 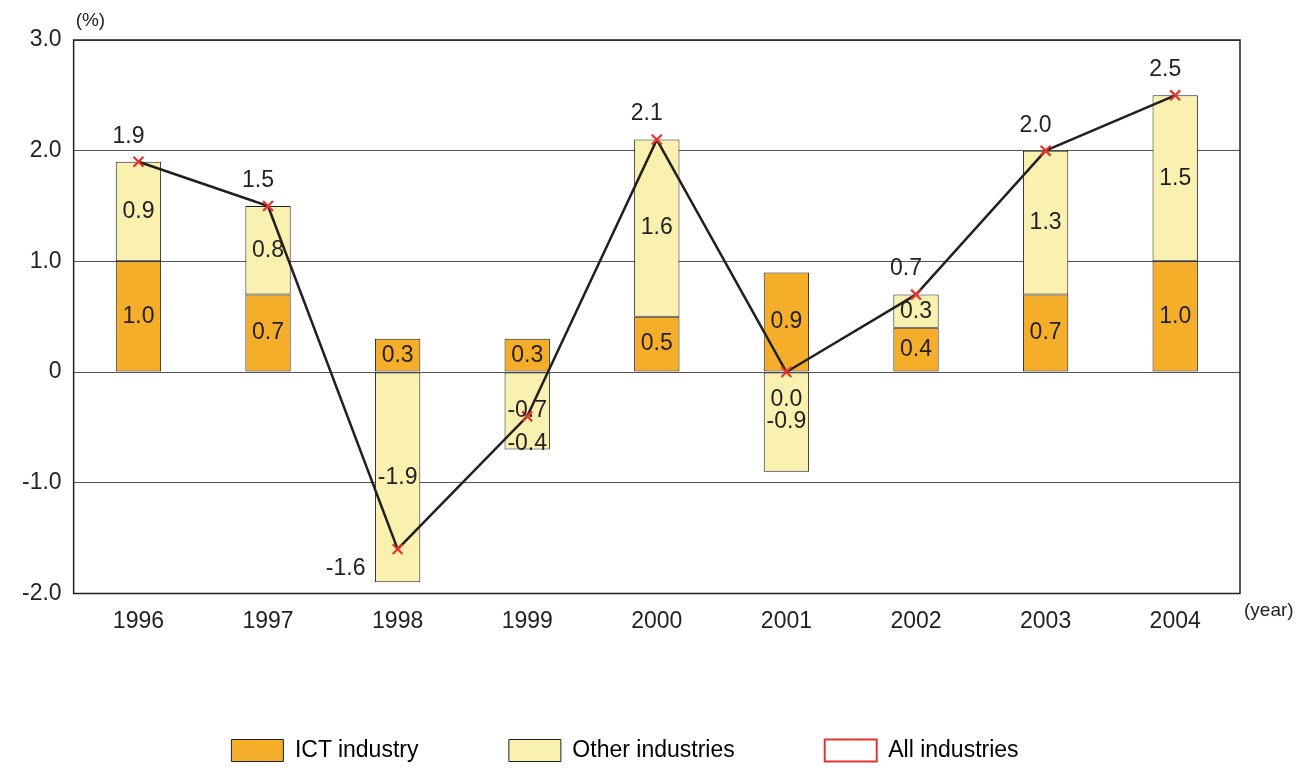 I want to click on legend-label: All industries, so click(x=953, y=748).